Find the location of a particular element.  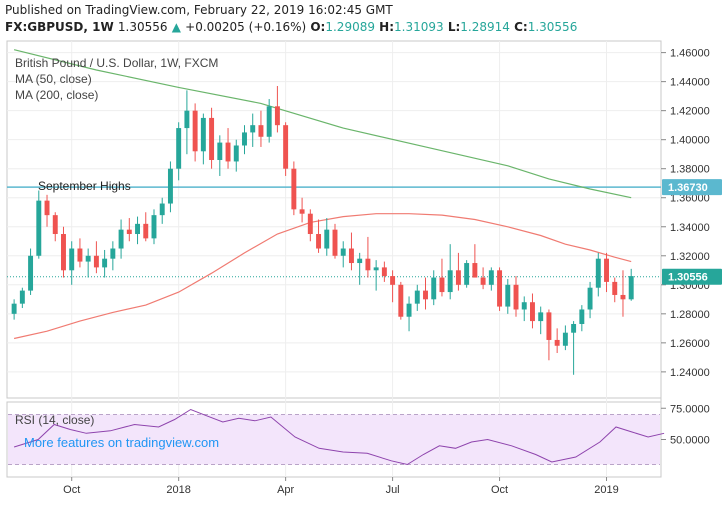

close-label: C: is located at coordinates (521, 27).